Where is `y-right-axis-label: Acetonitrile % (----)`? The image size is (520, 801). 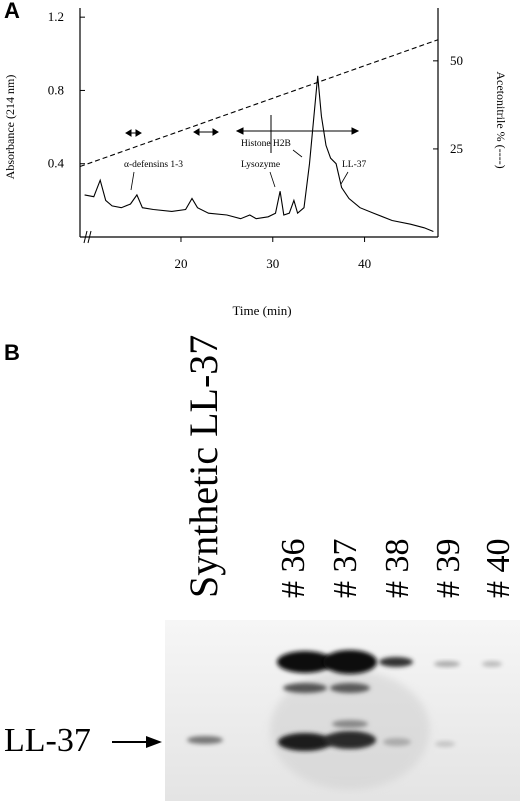
y-right-axis-label: Acetonitrile % (----) is located at coordinates (501, 119).